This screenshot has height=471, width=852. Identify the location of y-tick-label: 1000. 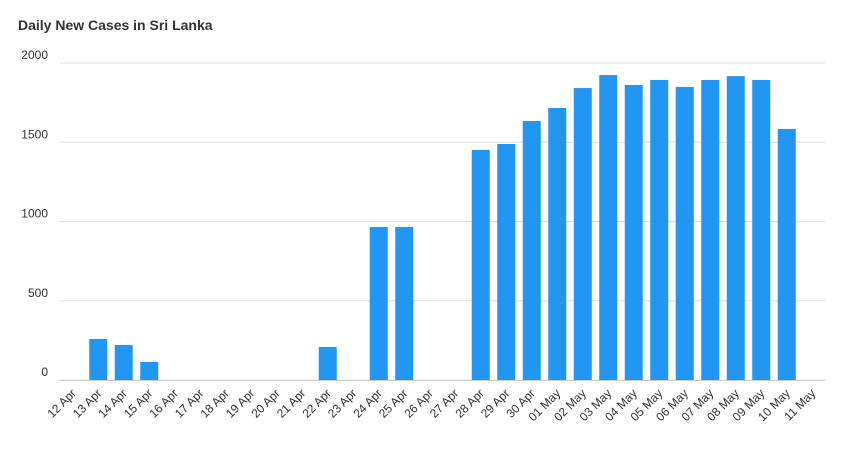
(34, 214).